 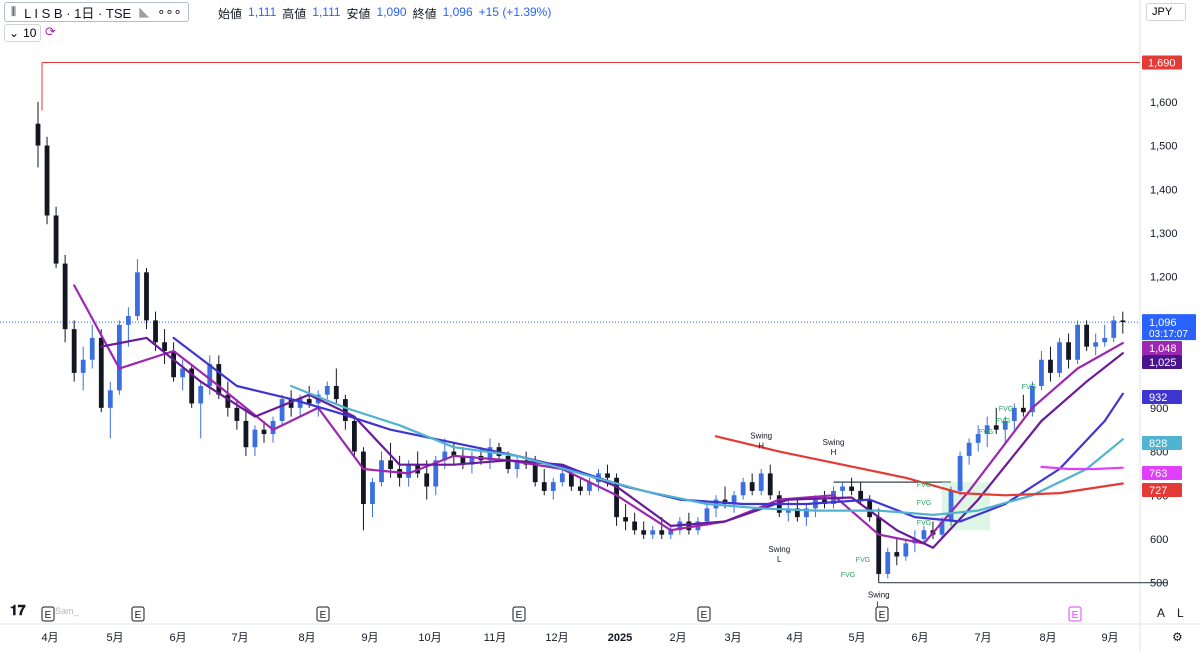 What do you see at coordinates (78, 13) in the screenshot?
I see `symbol-name: L I S B · 1日 · TSE` at bounding box center [78, 13].